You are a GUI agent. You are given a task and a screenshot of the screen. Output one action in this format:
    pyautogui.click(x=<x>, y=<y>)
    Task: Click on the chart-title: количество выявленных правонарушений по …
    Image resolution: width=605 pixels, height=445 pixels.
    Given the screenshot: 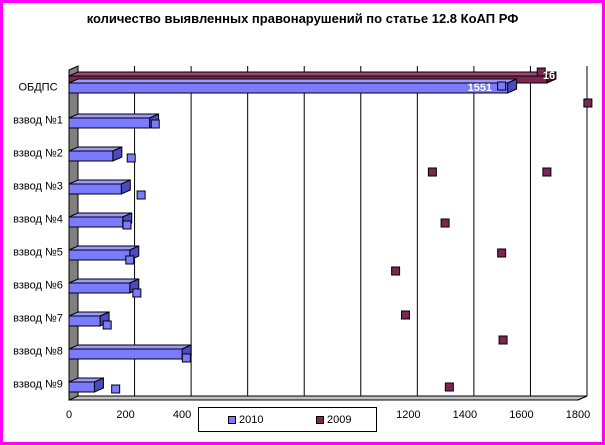 What is the action you would take?
    pyautogui.click(x=302, y=18)
    